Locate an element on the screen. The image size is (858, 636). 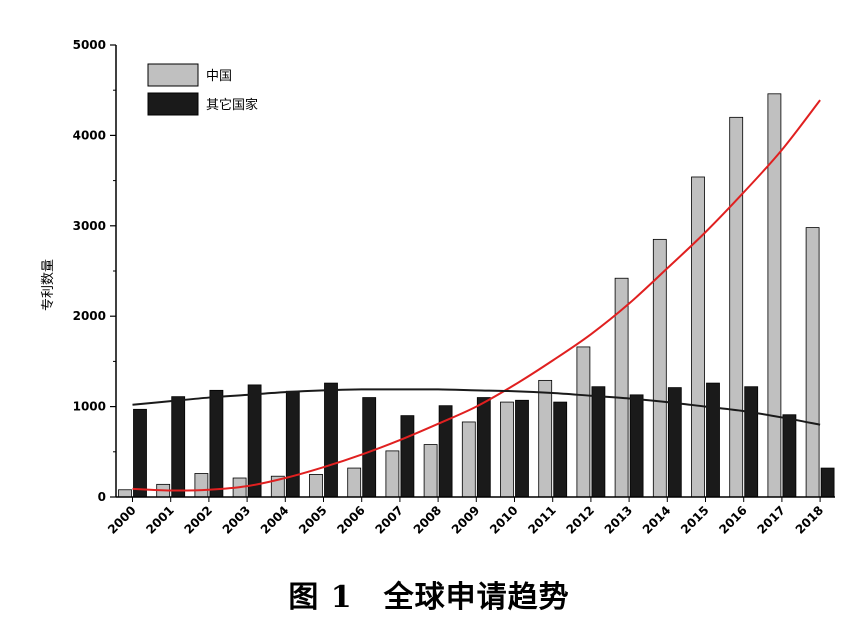
bar-china-2018 is located at coordinates (812, 362).